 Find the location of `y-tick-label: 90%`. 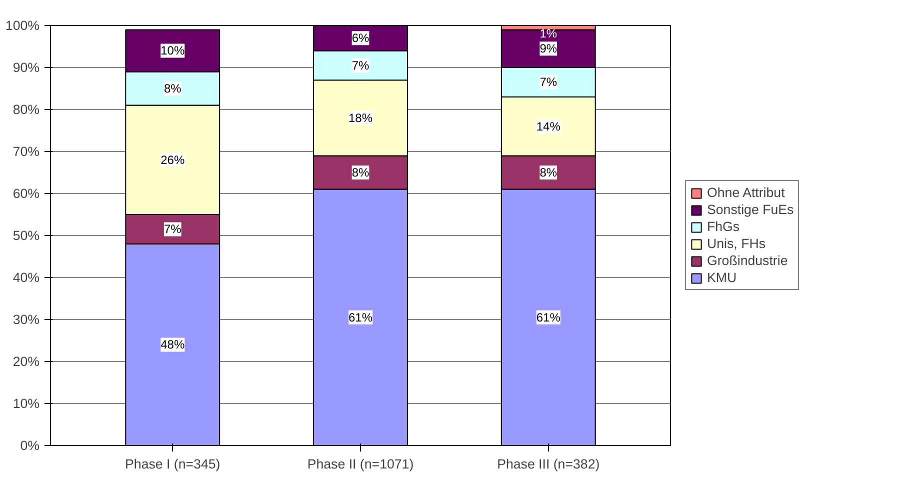

y-tick-label: 90% is located at coordinates (26, 67).